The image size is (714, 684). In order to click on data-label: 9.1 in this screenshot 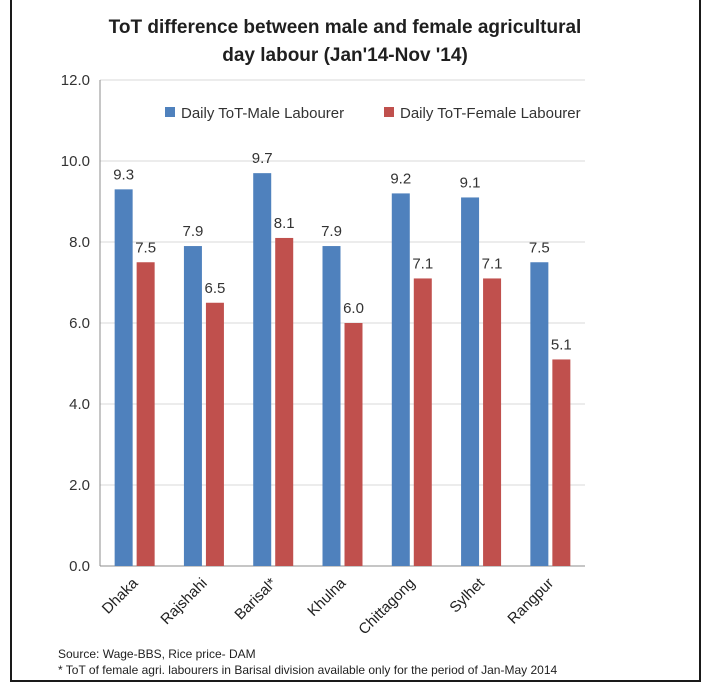, I will do `click(470, 182)`.